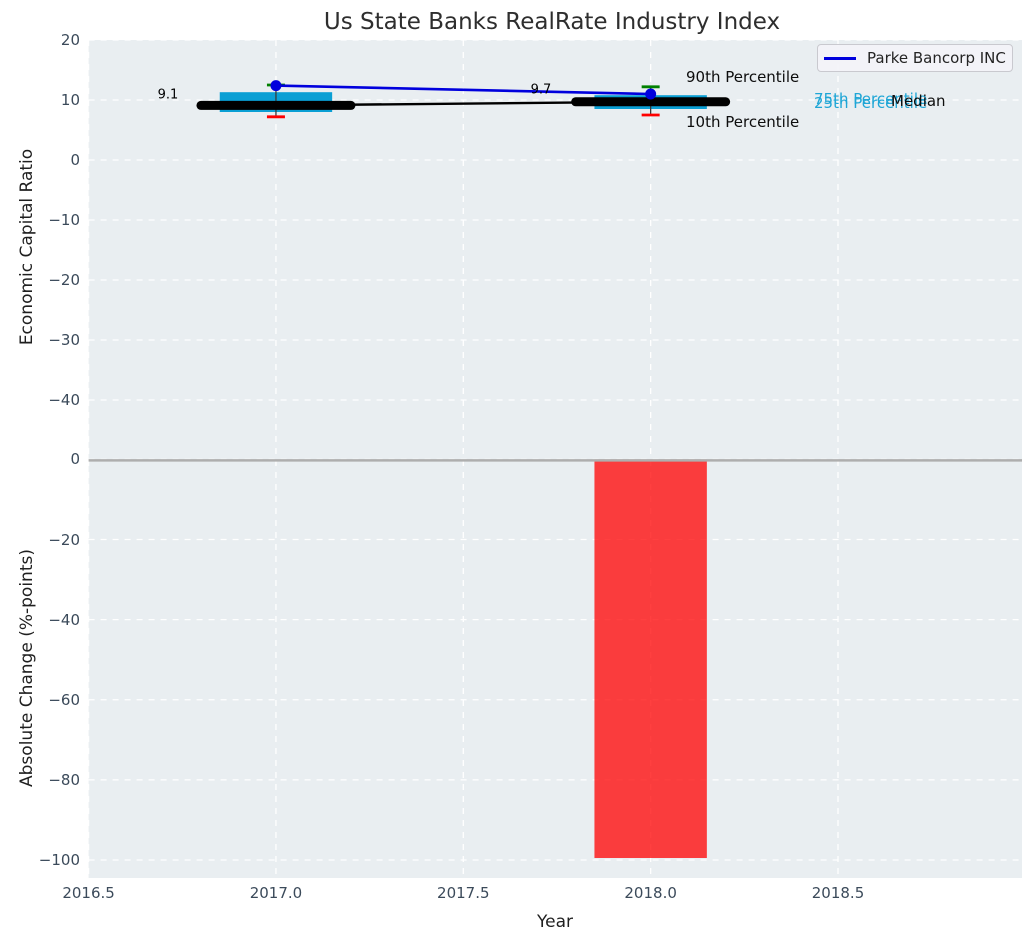 Image resolution: width=1029 pixels, height=942 pixels. I want to click on top-y-axis-label: Economic Capital Ratio, so click(27, 247).